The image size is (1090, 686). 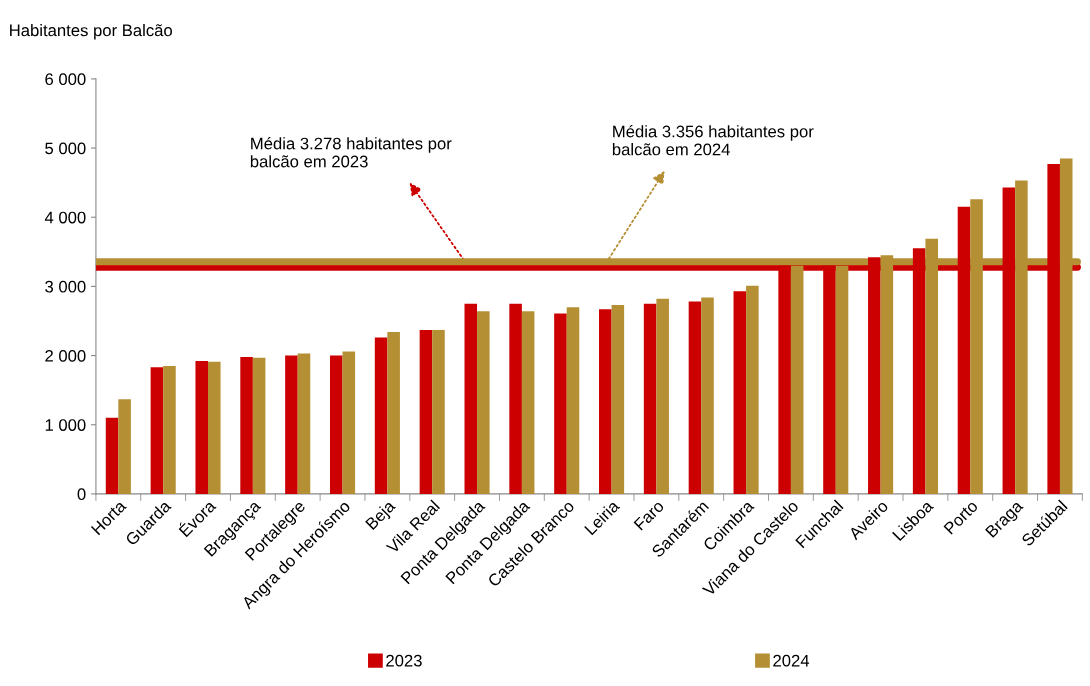 I want to click on y-tick-label: 5 000, so click(x=65, y=148).